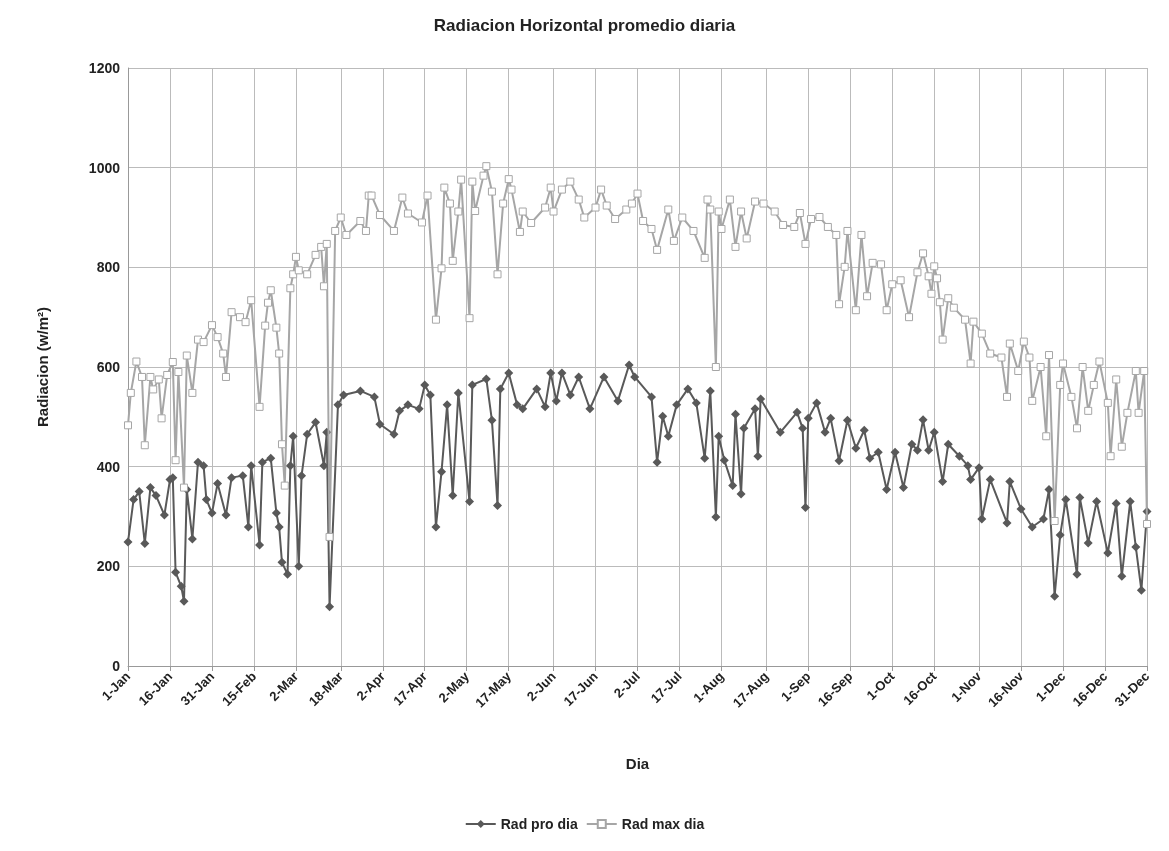 The width and height of the screenshot is (1169, 851). I want to click on y-tick-label: 400, so click(108, 466).